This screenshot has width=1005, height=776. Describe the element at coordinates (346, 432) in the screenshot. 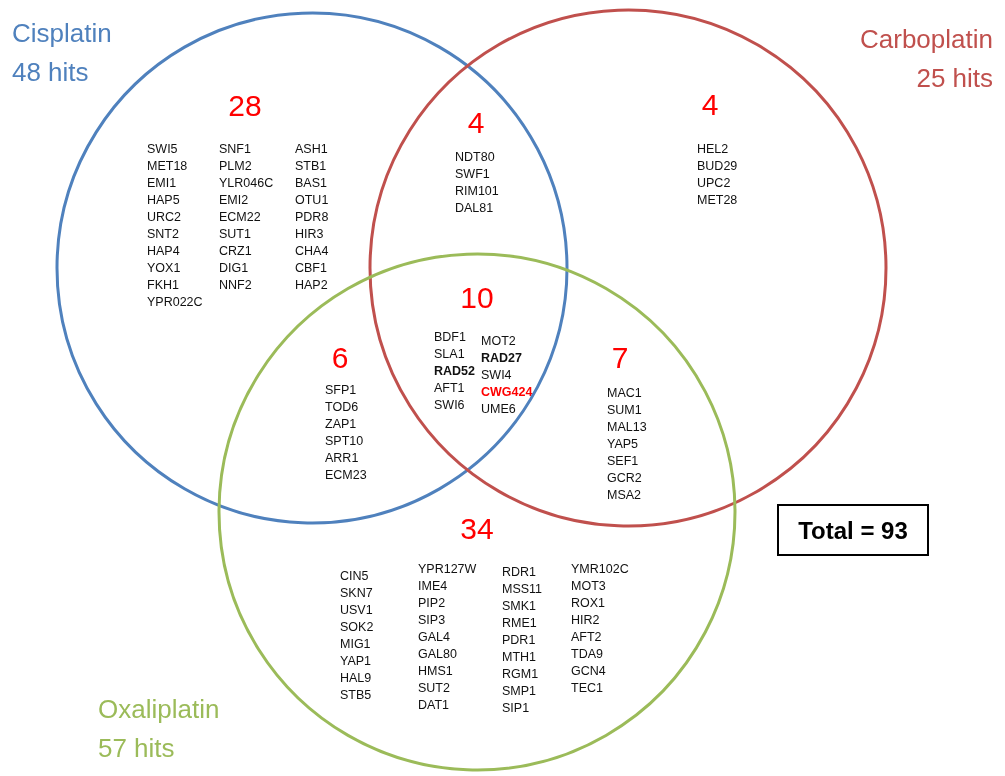

I see `text: SFP1 TOD6 ZAP1 SPT10 ARR1 ECM23` at that location.